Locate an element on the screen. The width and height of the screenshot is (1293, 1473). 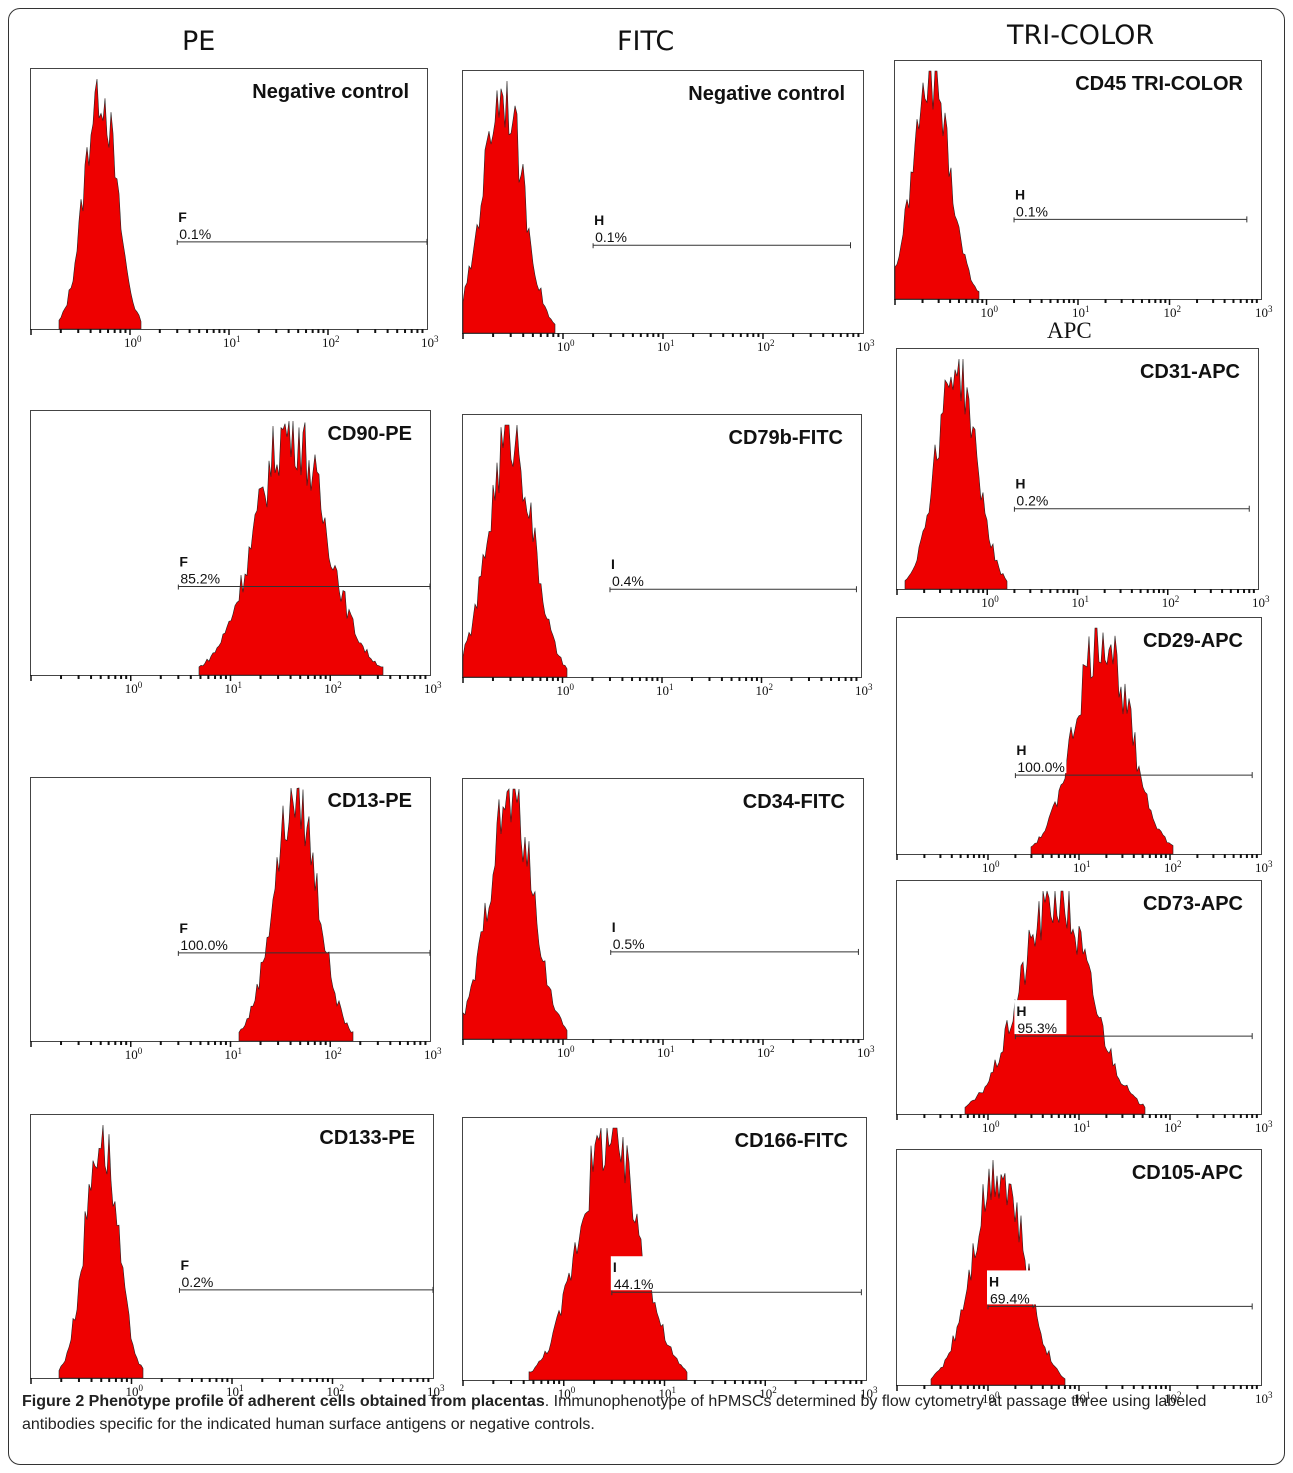
gate-percent: 95.3% is located at coordinates (1037, 1028).